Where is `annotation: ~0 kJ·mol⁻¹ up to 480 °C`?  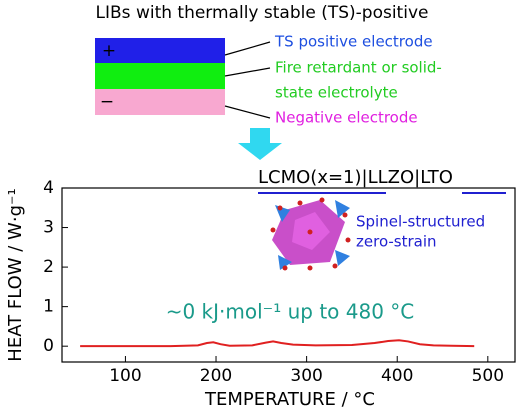 annotation: ~0 kJ·mol⁻¹ up to 480 °C is located at coordinates (290, 312).